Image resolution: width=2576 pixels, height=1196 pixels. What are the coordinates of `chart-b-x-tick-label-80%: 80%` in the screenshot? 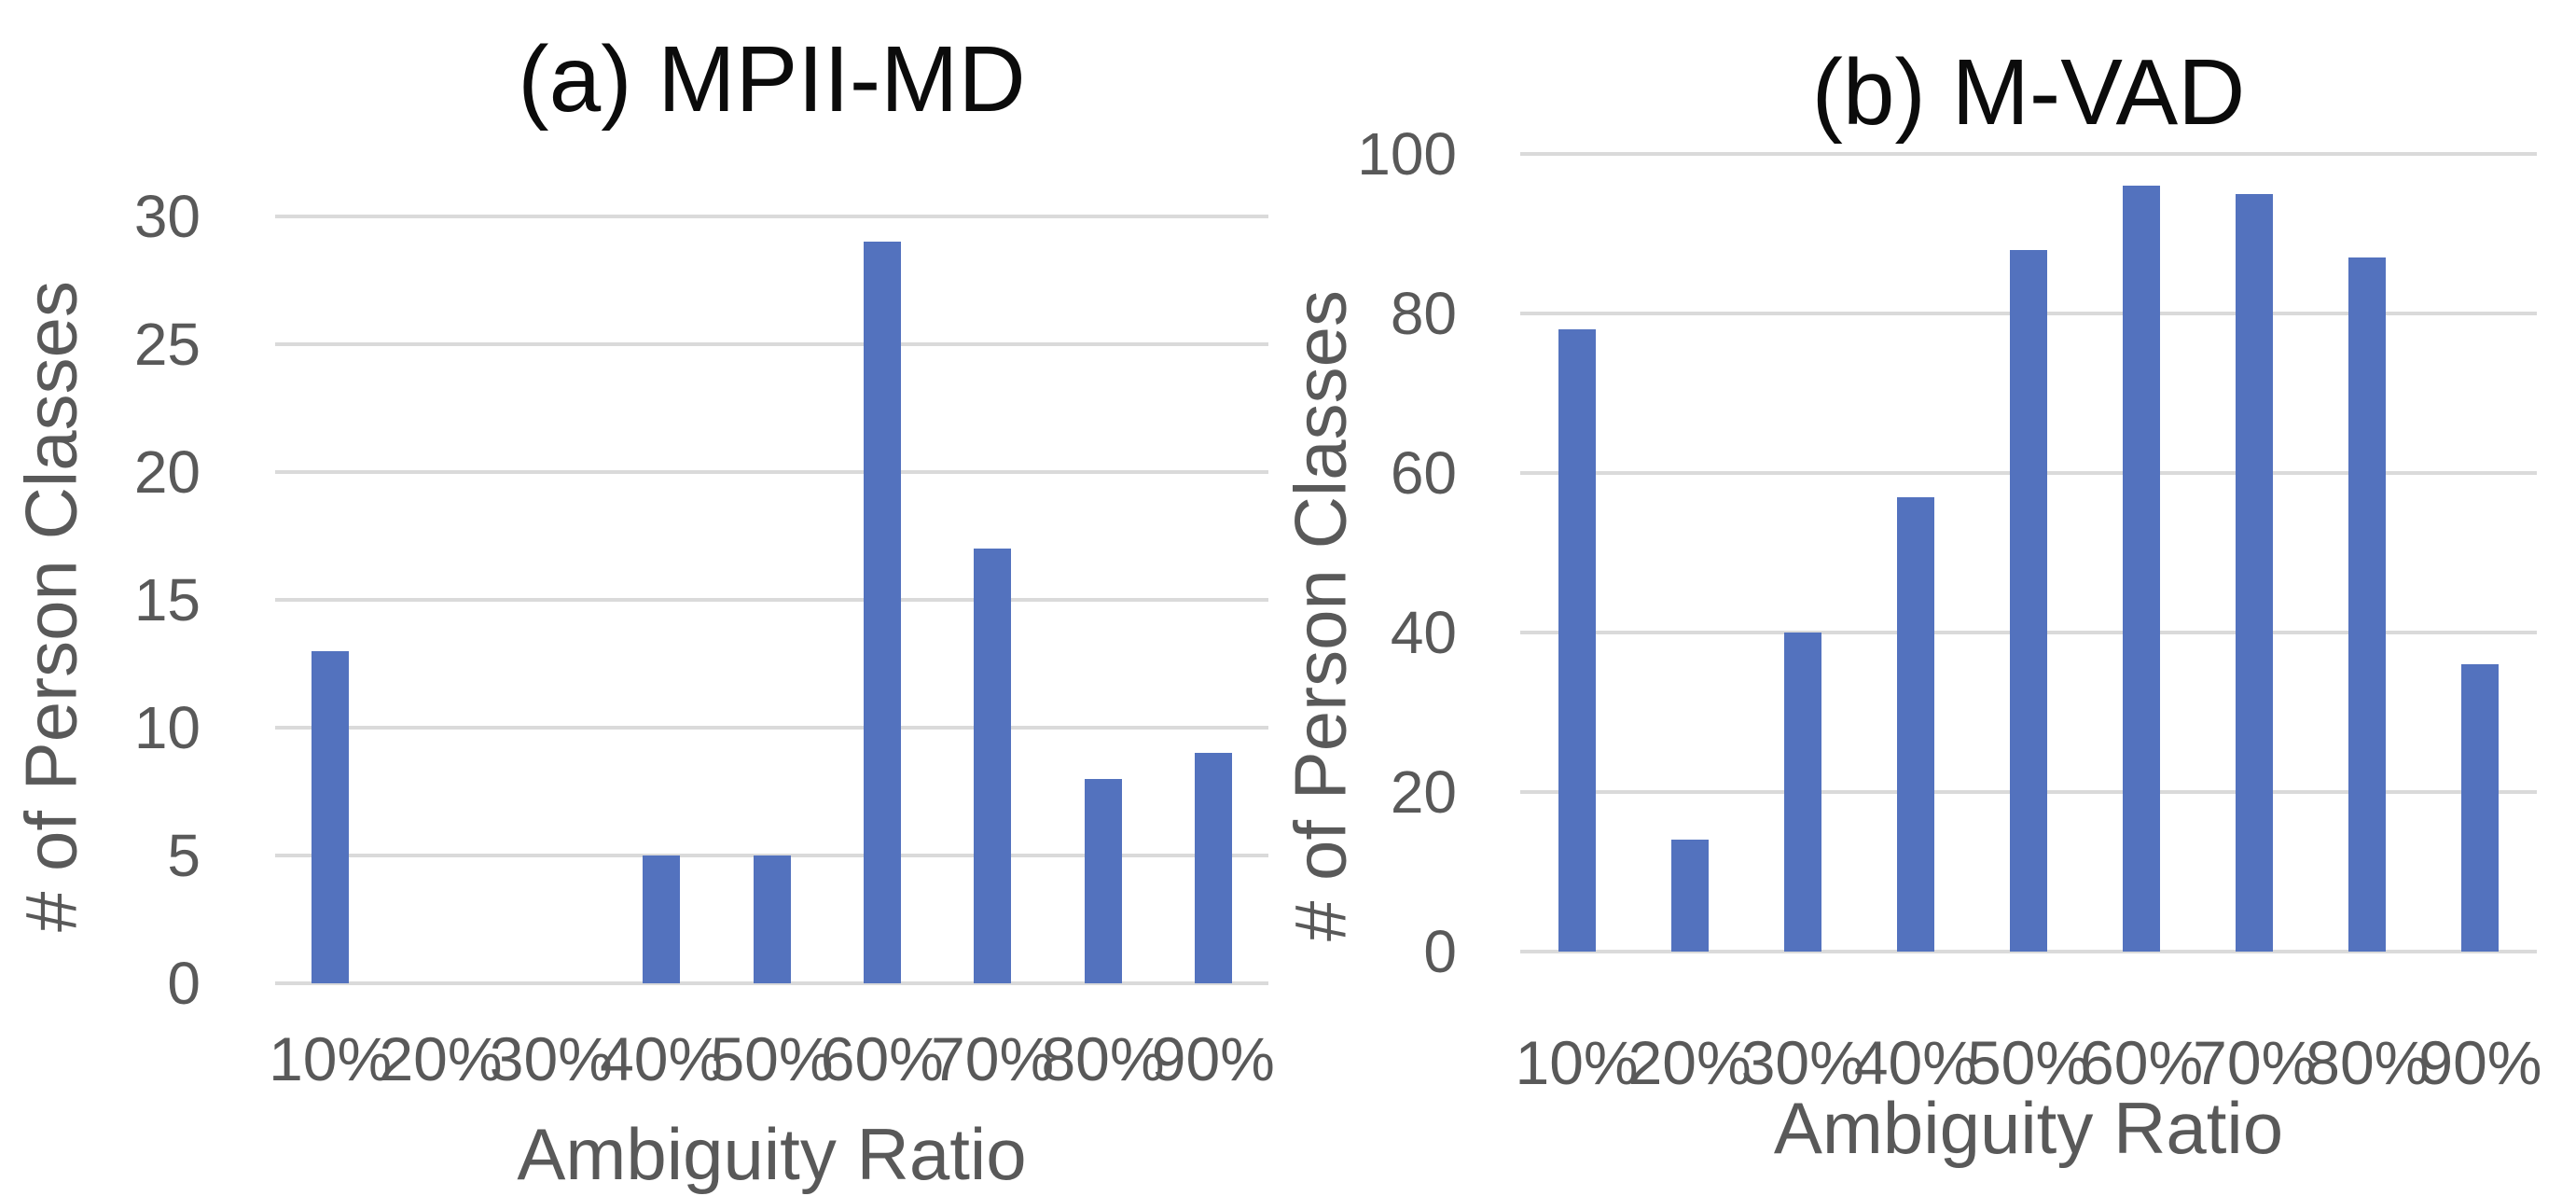 It's located at (2368, 1062).